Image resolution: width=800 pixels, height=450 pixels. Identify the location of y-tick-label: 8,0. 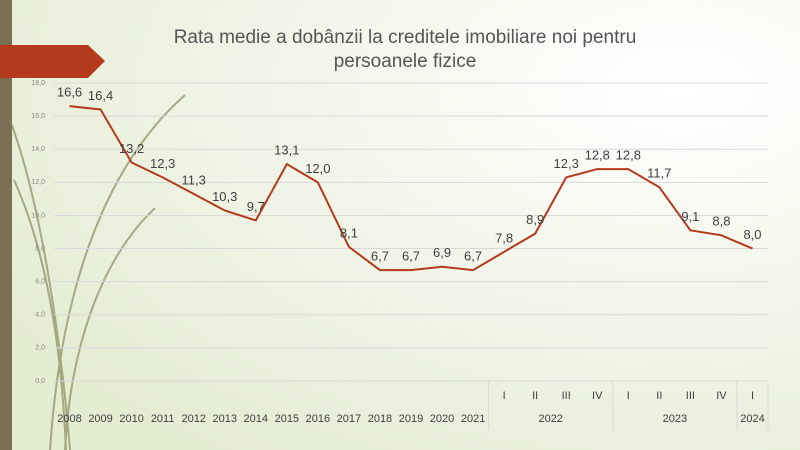
(40, 248).